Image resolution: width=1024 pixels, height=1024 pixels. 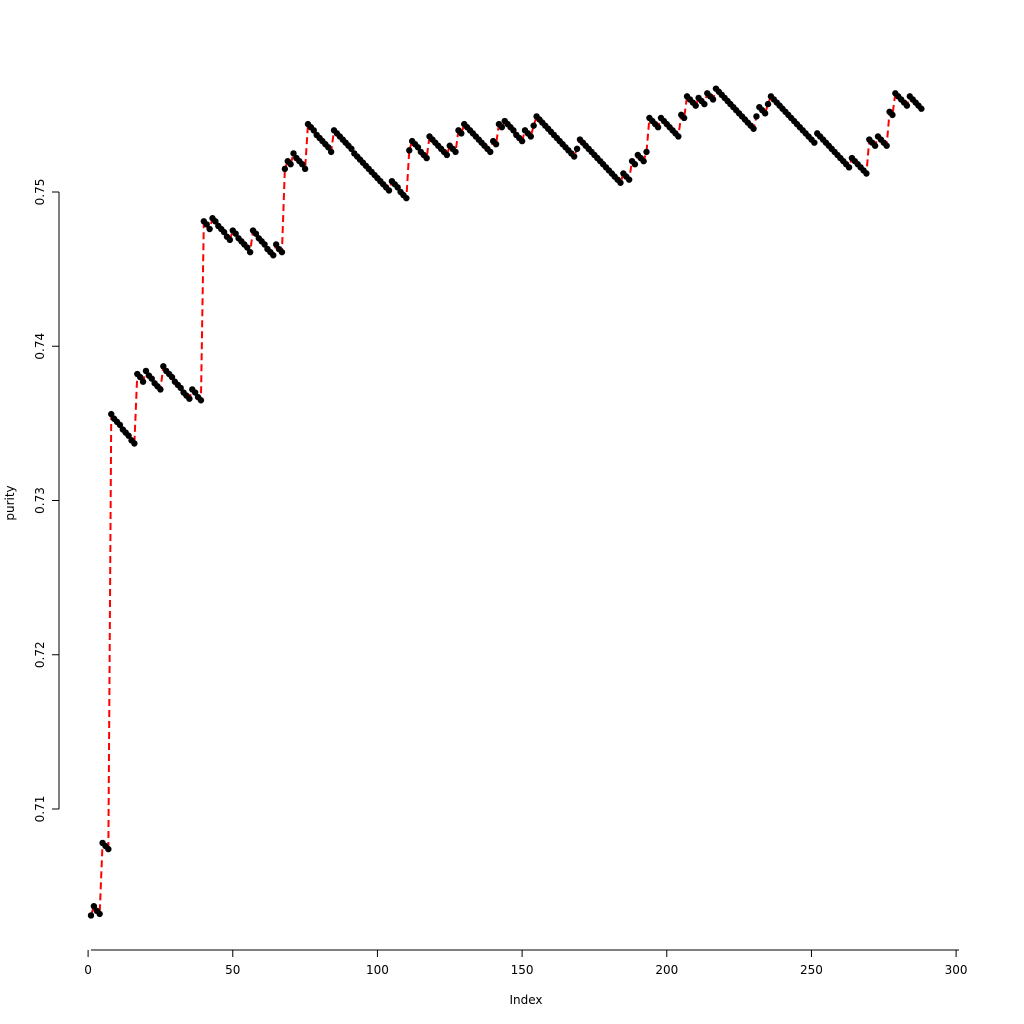 I want to click on x-tick-label: 300, so click(x=956, y=970).